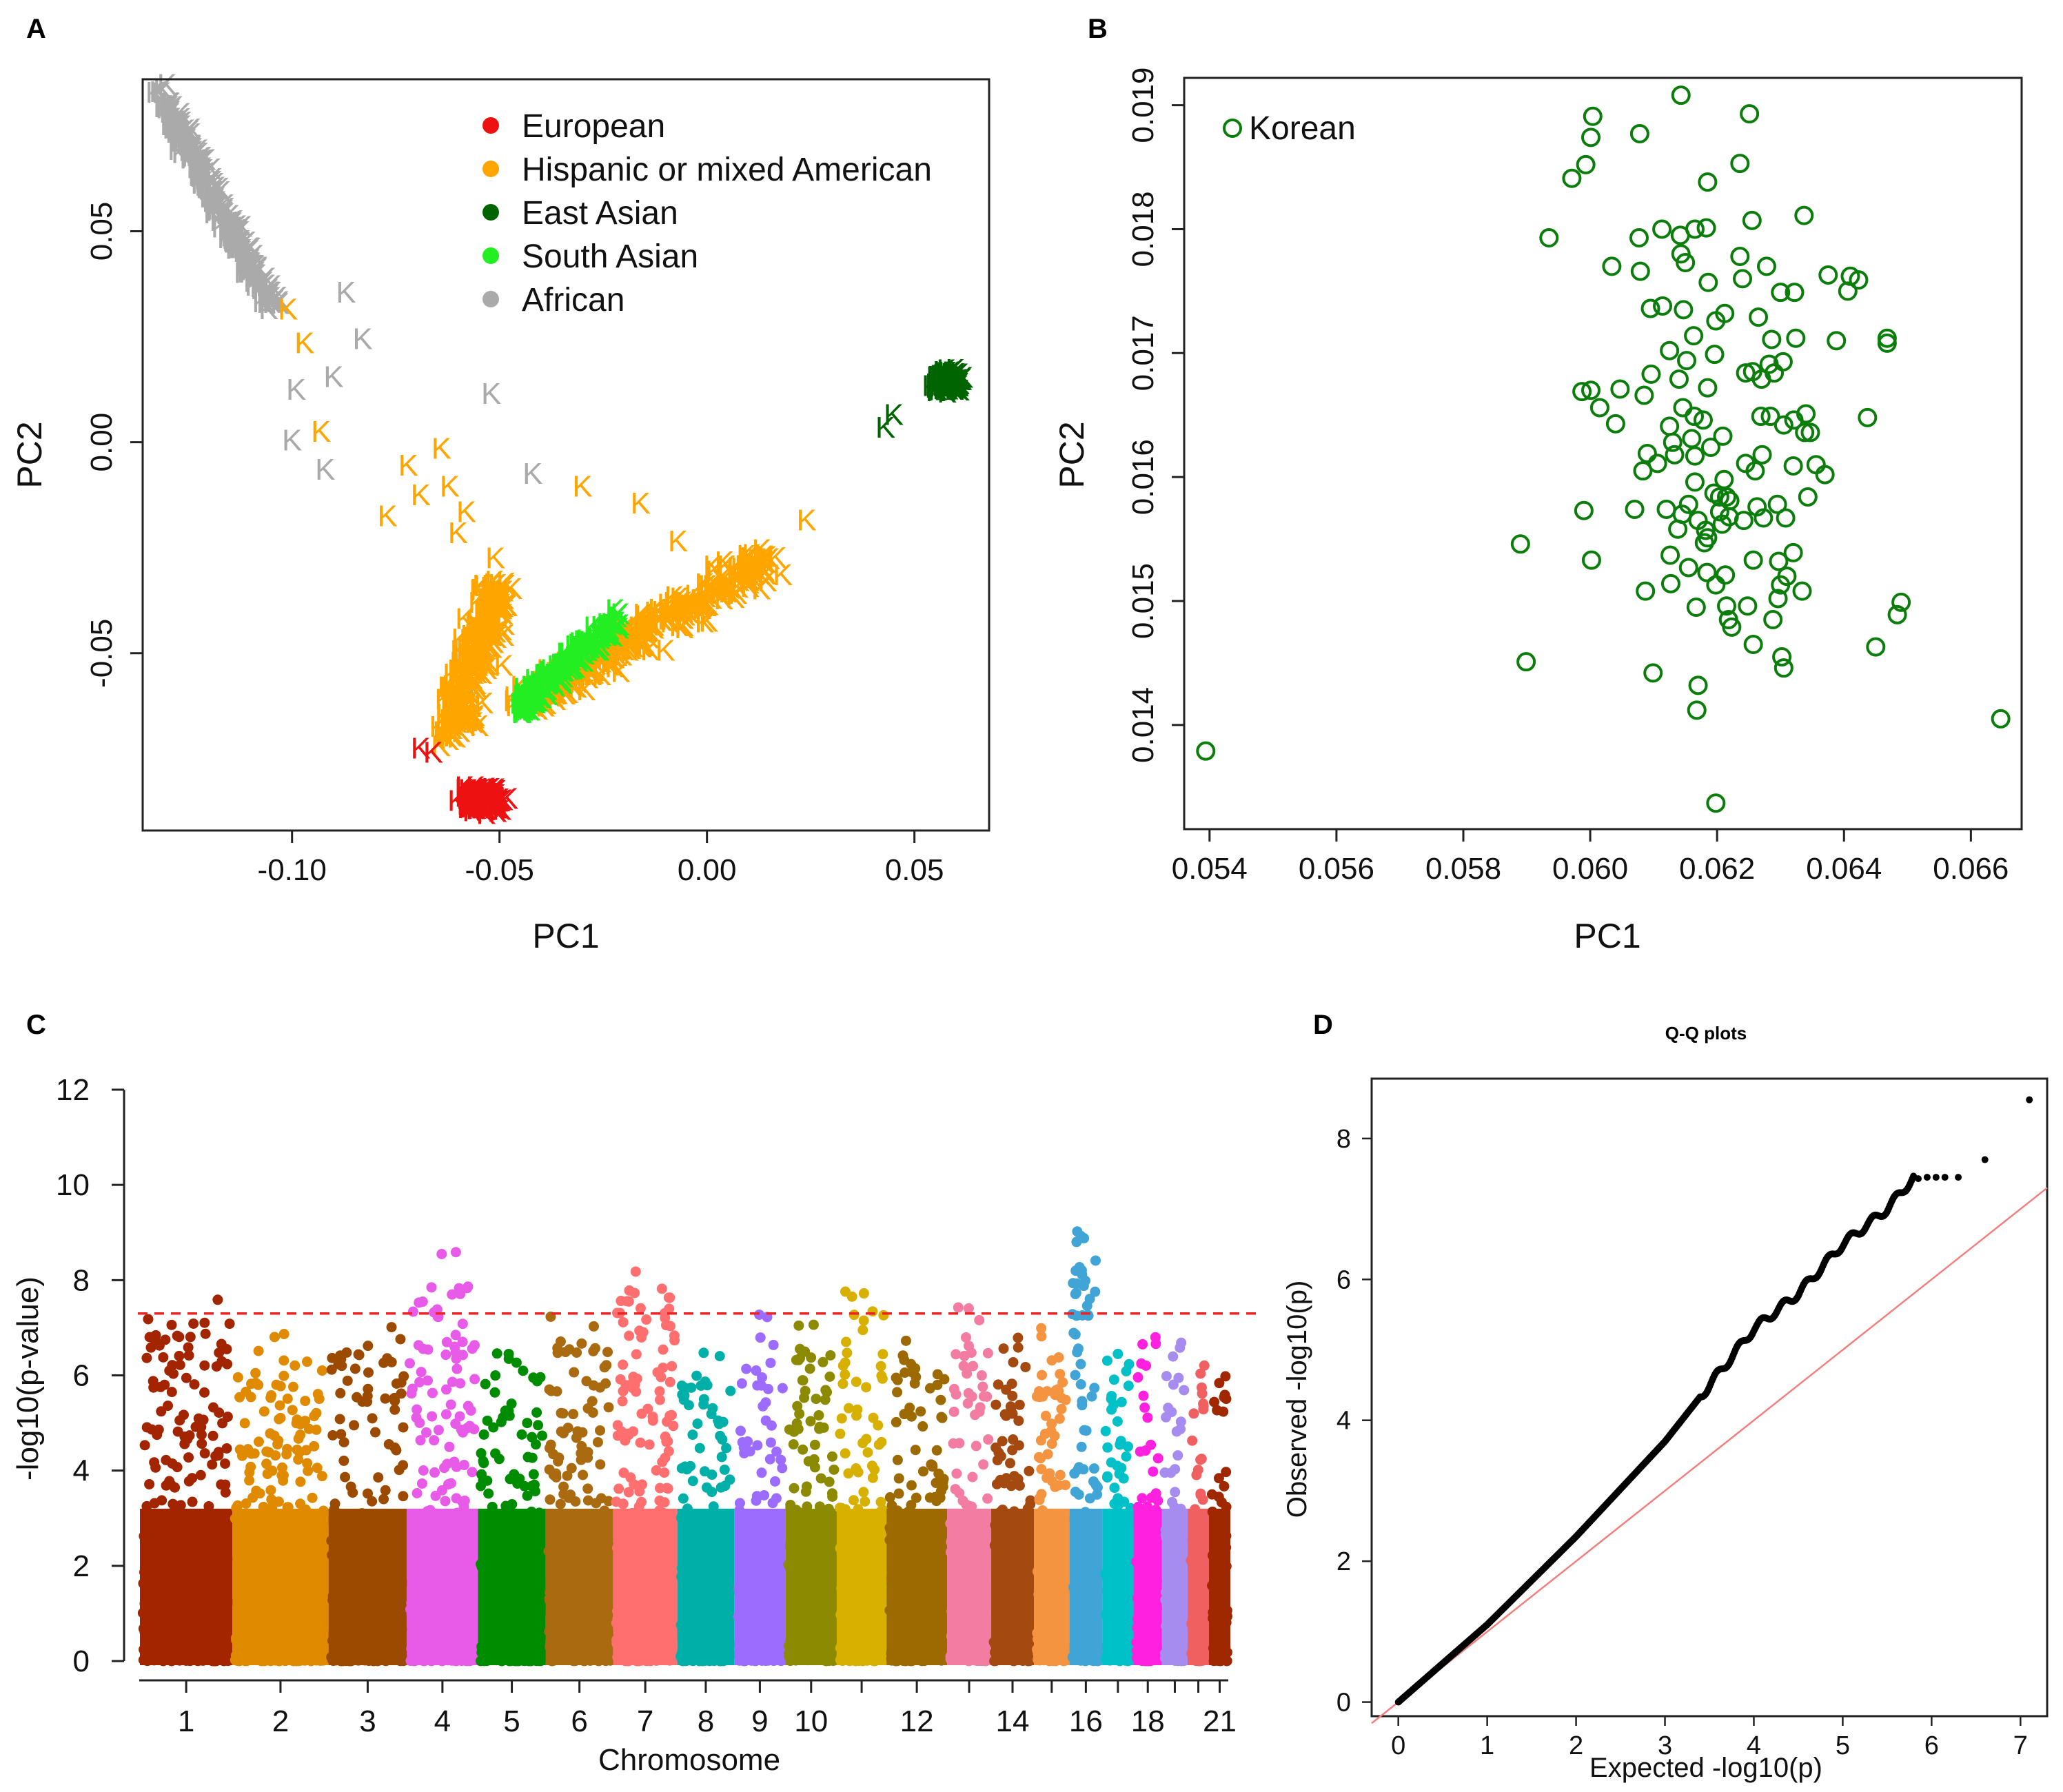 The height and width of the screenshot is (1792, 2063). What do you see at coordinates (81, 1661) in the screenshot?
I see `y-tick-label: 0` at bounding box center [81, 1661].